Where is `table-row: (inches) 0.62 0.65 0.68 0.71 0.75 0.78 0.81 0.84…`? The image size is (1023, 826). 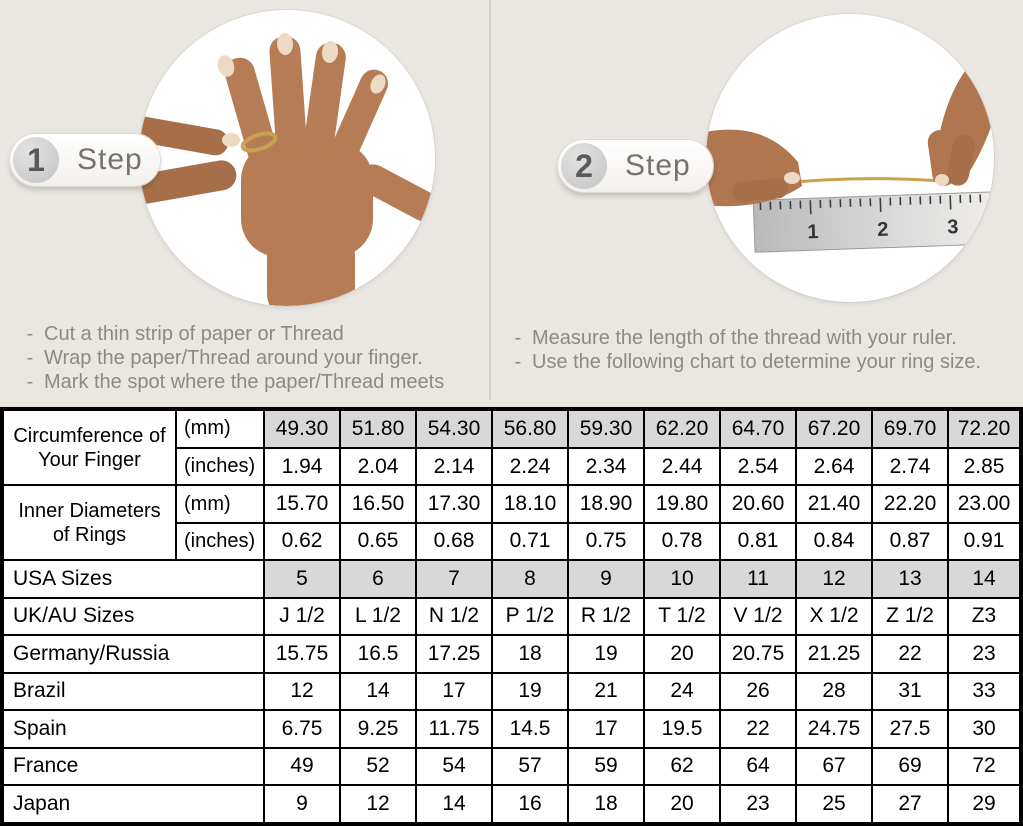 table-row: (inches) 0.62 0.65 0.68 0.71 0.75 0.78 0.81 0.84… is located at coordinates (512, 541).